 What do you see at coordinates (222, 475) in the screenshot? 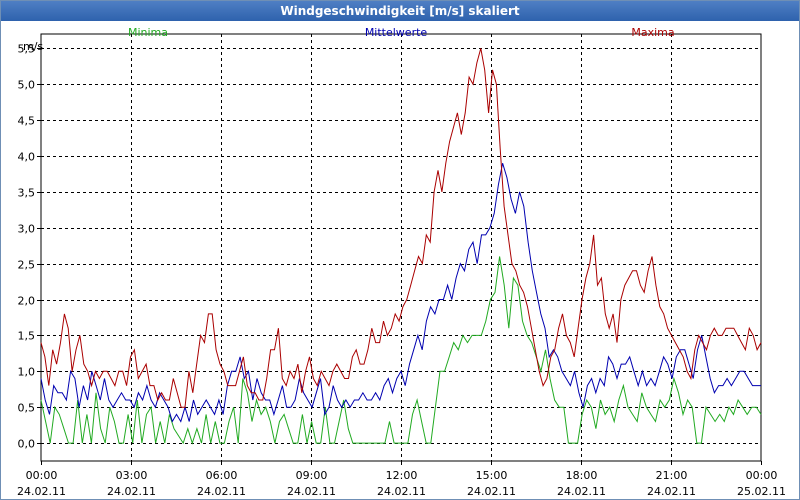
I see `x-tick-time: 06:00` at bounding box center [222, 475].